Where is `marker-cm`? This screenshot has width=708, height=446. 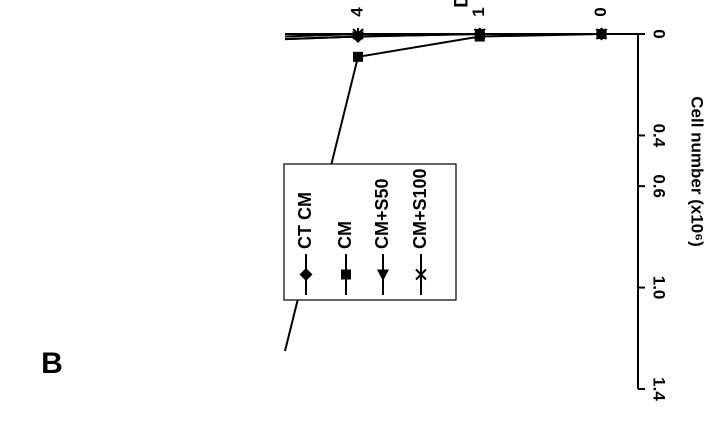
marker-cm is located at coordinates (358, 56).